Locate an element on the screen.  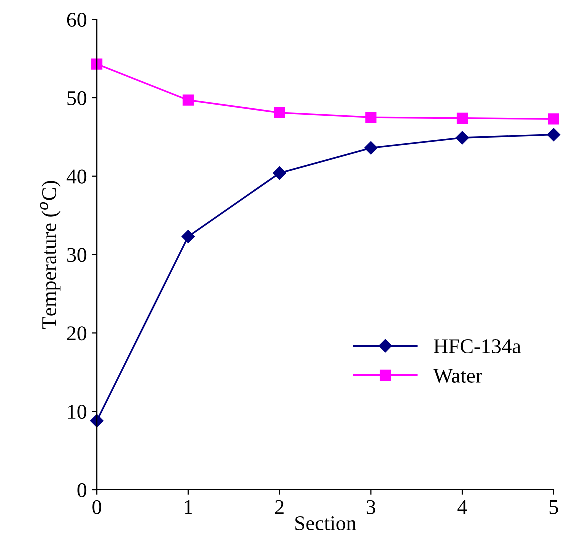
y-axis-title: Temperature ($^{o}$C) is located at coordinates (50, 255).